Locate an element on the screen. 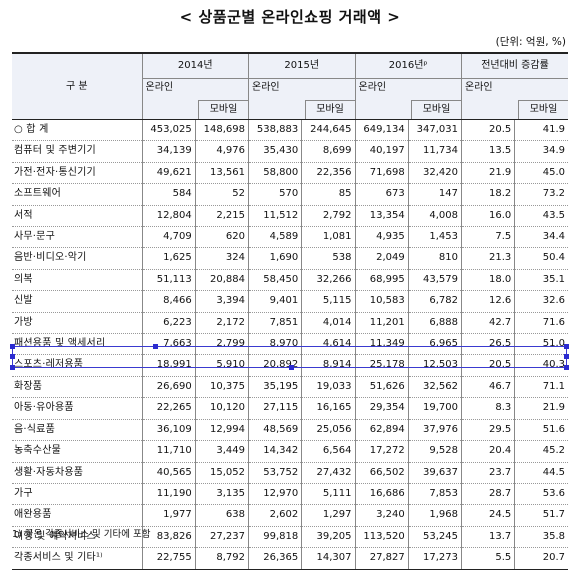 This screenshot has width=580, height=570. row-value: 50.4 is located at coordinates (541, 258).